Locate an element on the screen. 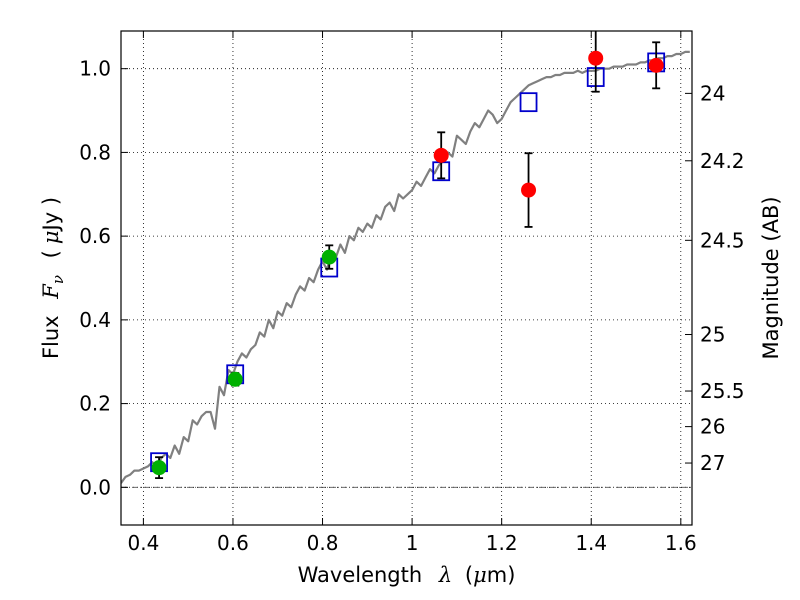  x-axis-label: Wavelength λ (μm) is located at coordinates (407, 575).